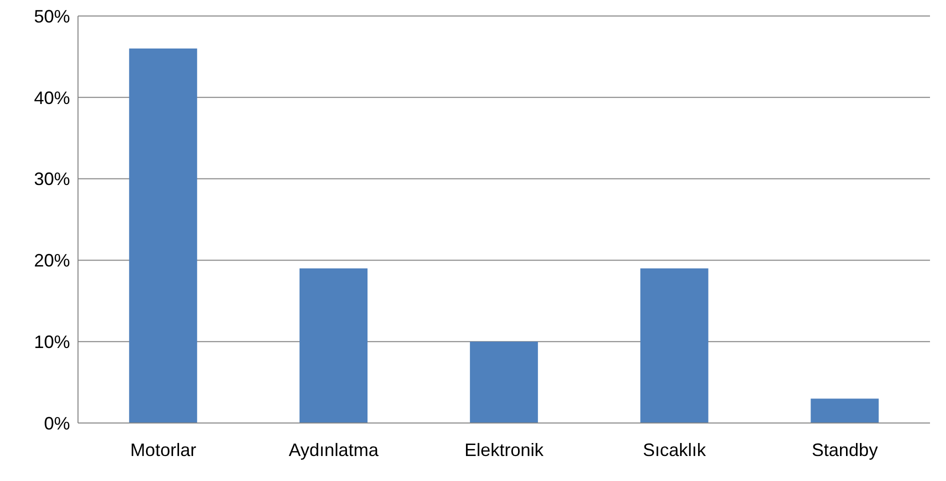 The image size is (946, 481). I want to click on y-tick-label: 20%, so click(52, 260).